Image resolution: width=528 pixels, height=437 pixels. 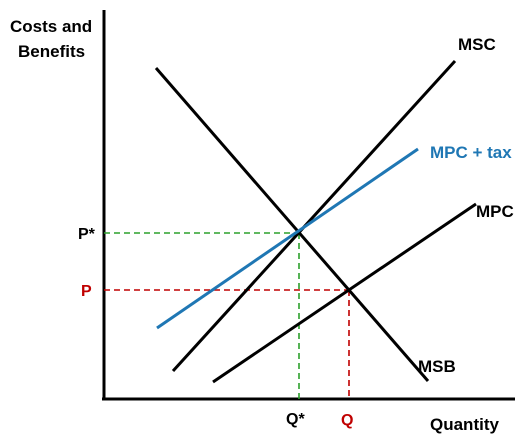 I want to click on p-label: P, so click(x=86, y=291).